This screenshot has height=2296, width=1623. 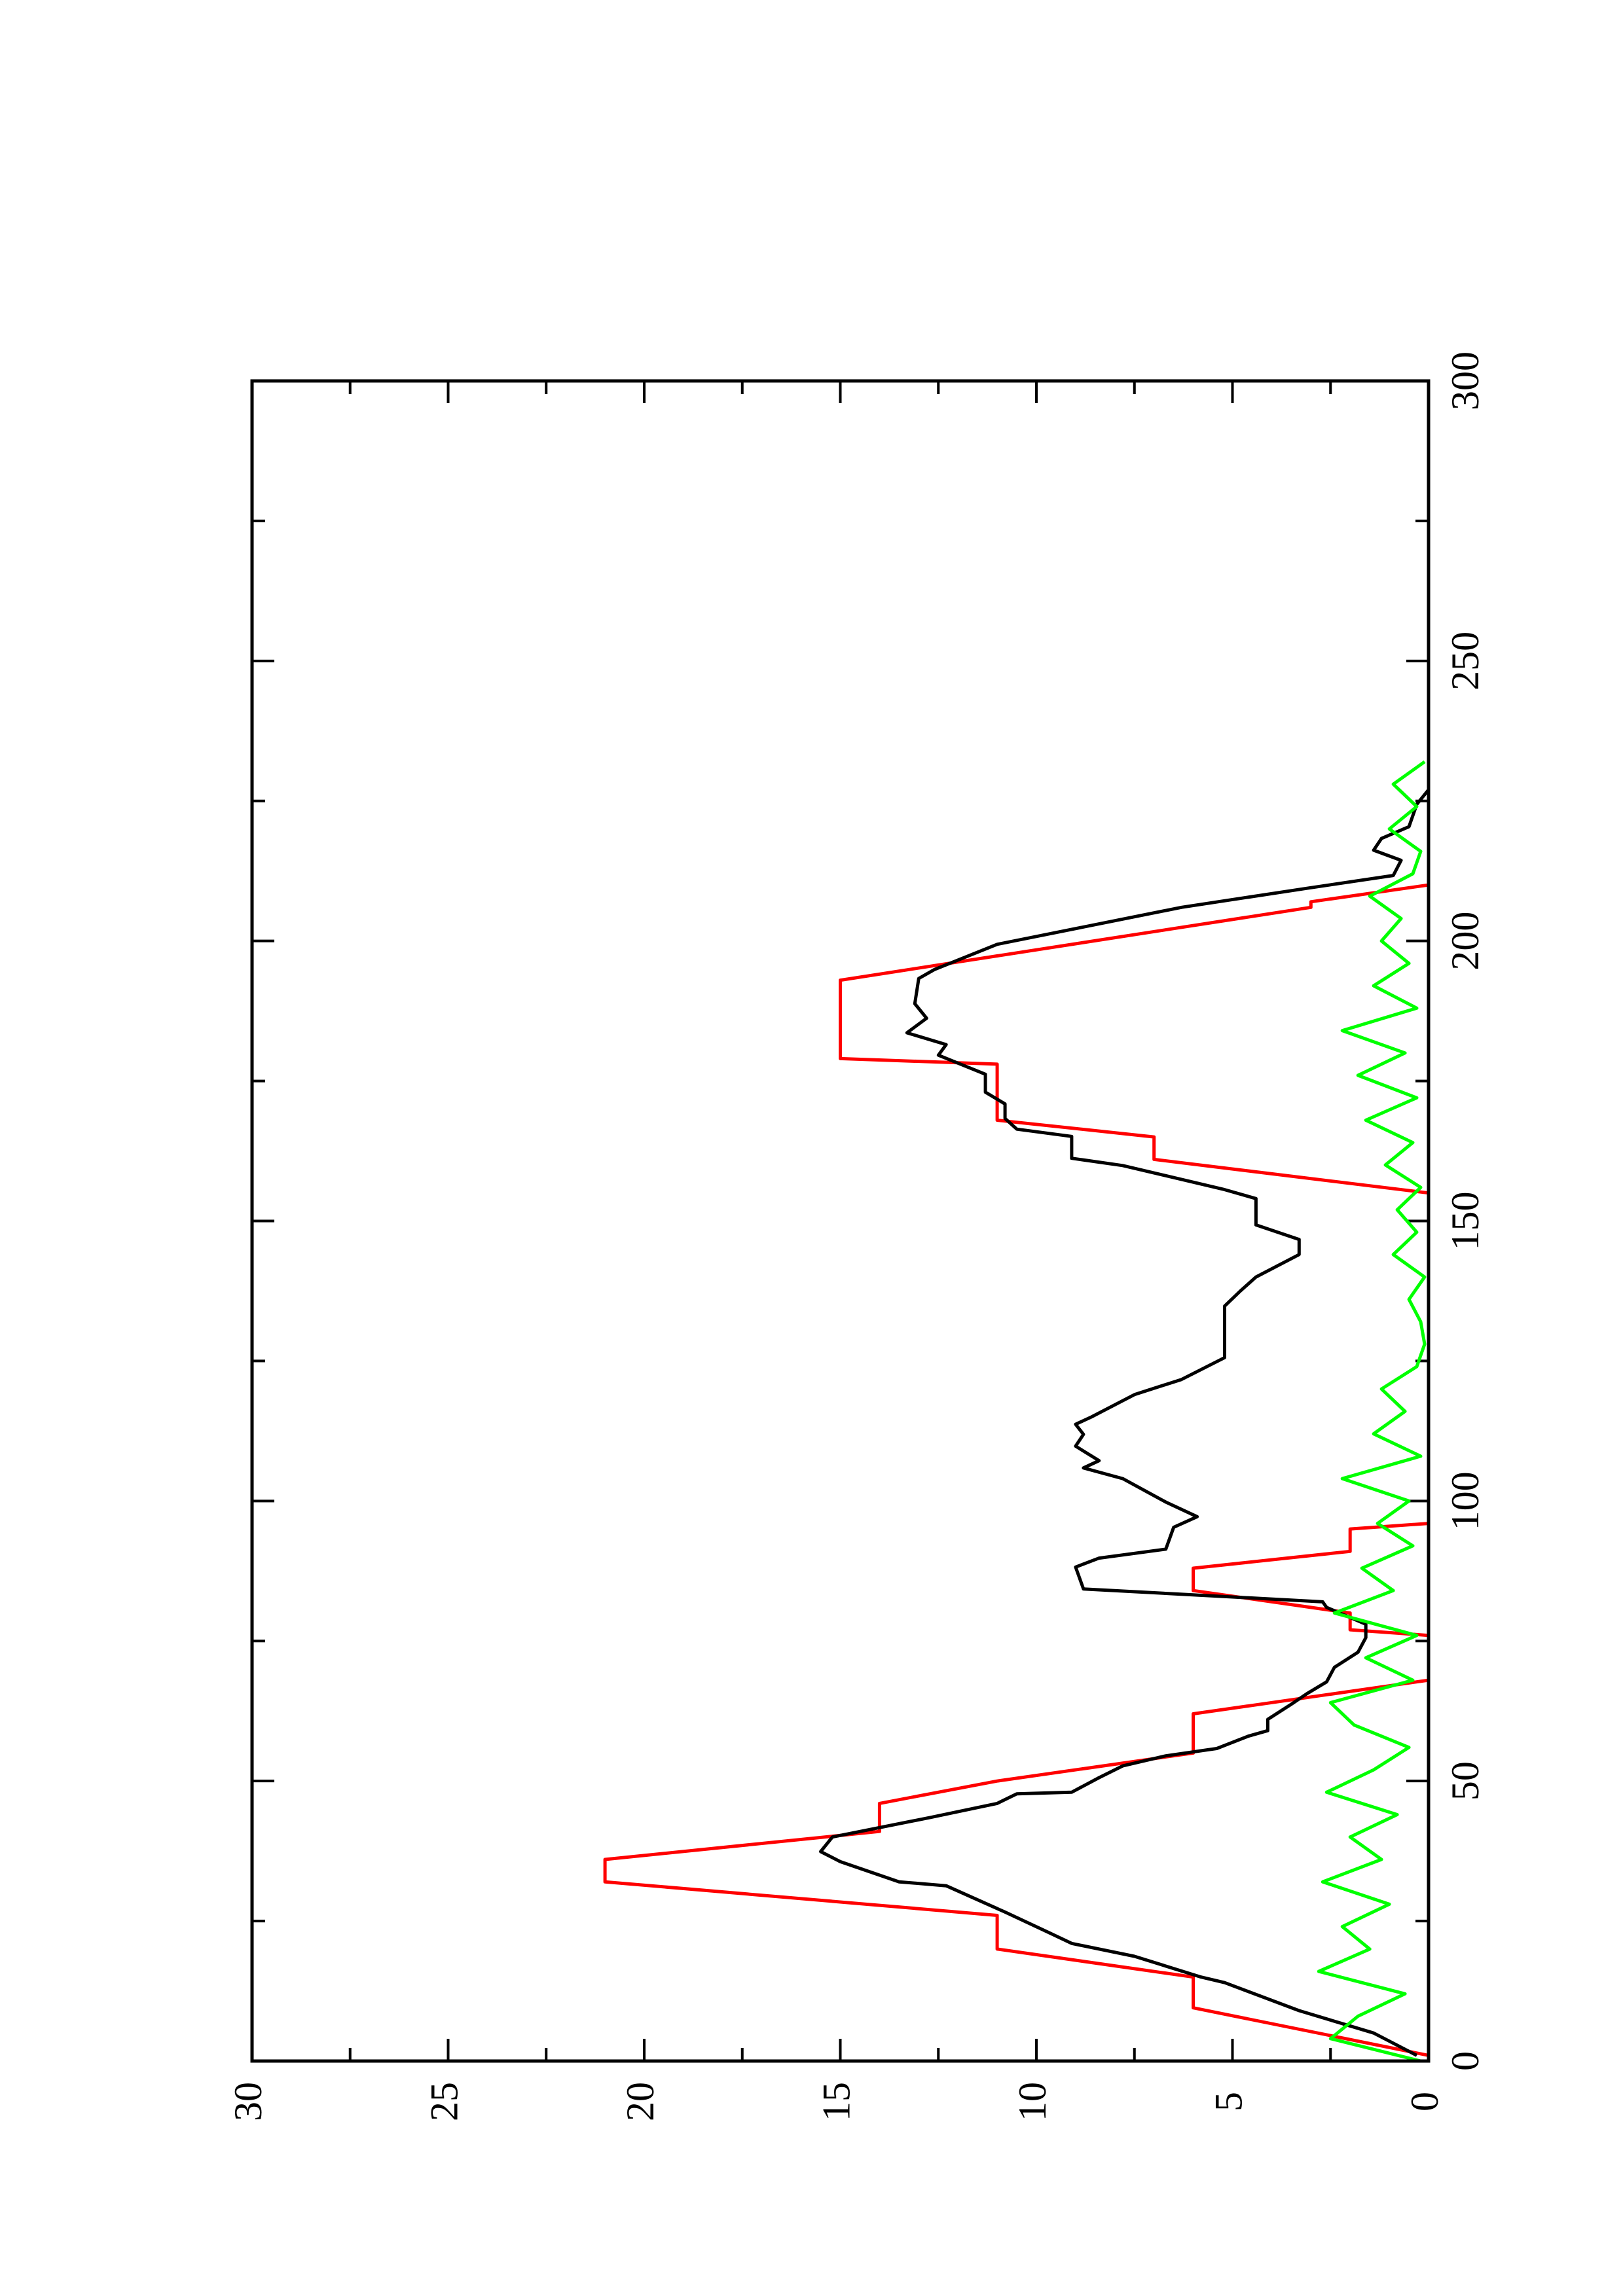 I want to click on x-tick-label: 150, so click(x=1465, y=1221).